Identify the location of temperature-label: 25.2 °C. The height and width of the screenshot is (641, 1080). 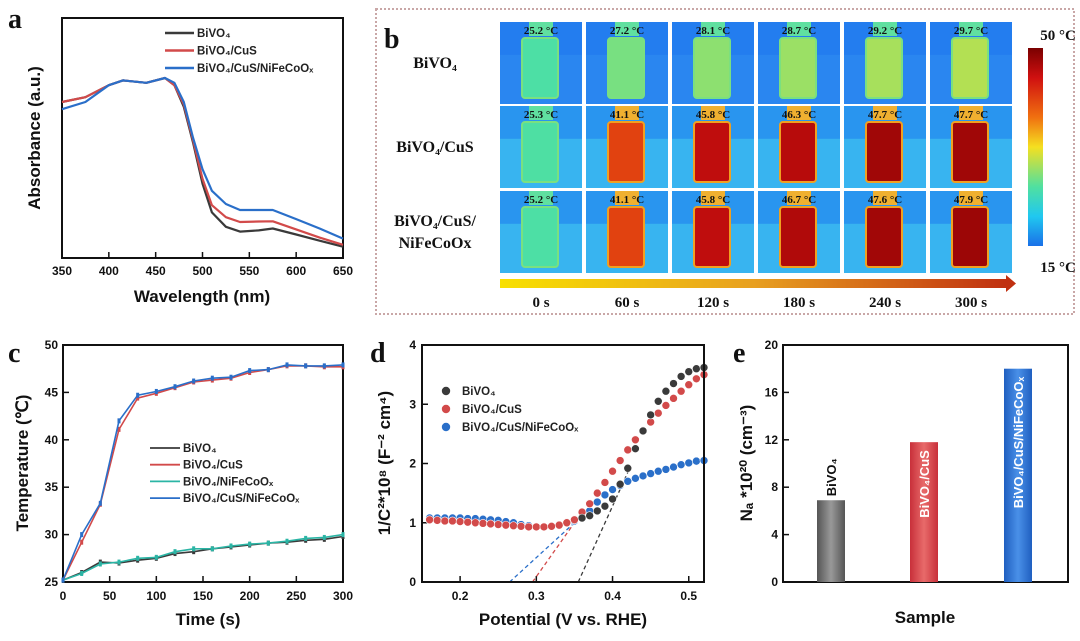
(541, 31).